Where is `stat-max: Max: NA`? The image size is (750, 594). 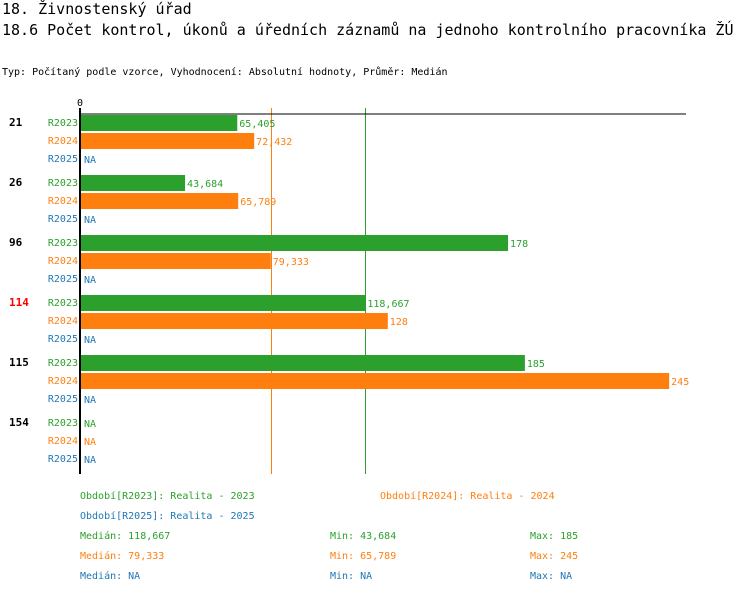 stat-max: Max: NA is located at coordinates (551, 576).